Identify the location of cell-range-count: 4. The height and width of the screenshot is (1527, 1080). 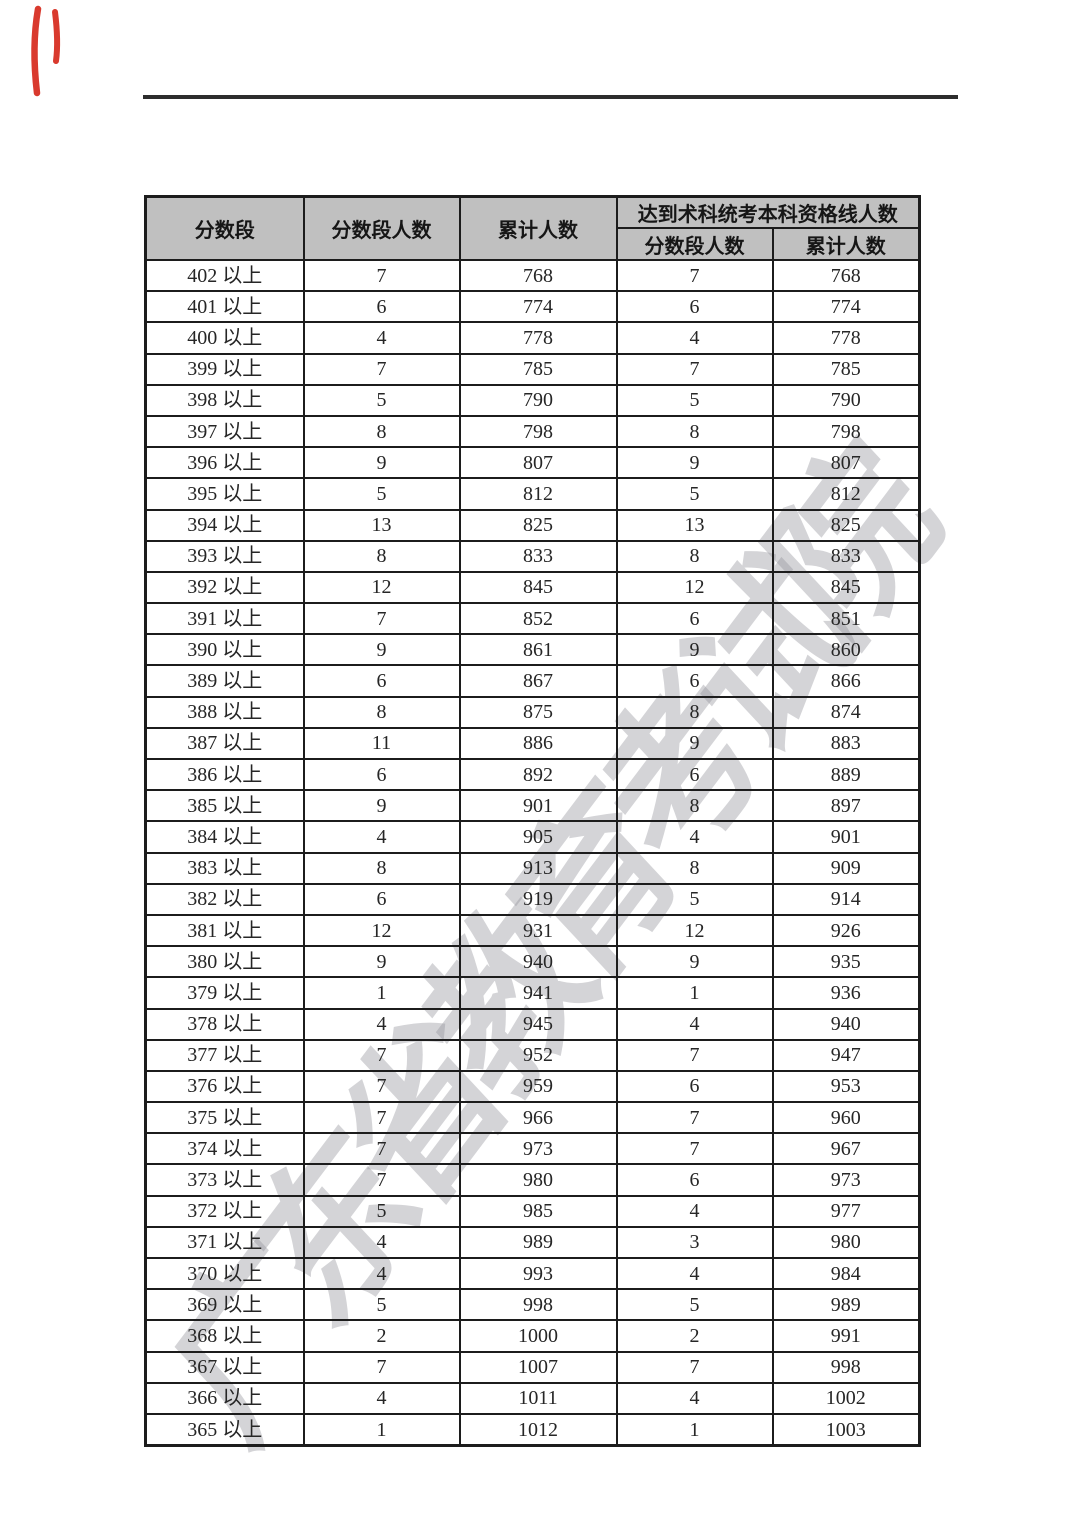
(381, 1273).